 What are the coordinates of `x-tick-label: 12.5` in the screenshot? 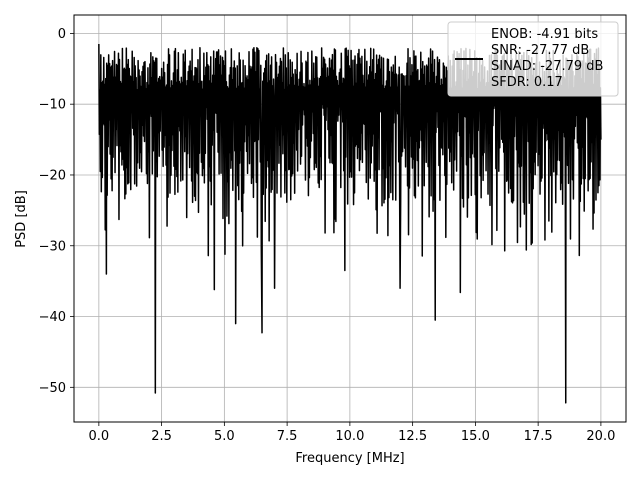 It's located at (412, 436).